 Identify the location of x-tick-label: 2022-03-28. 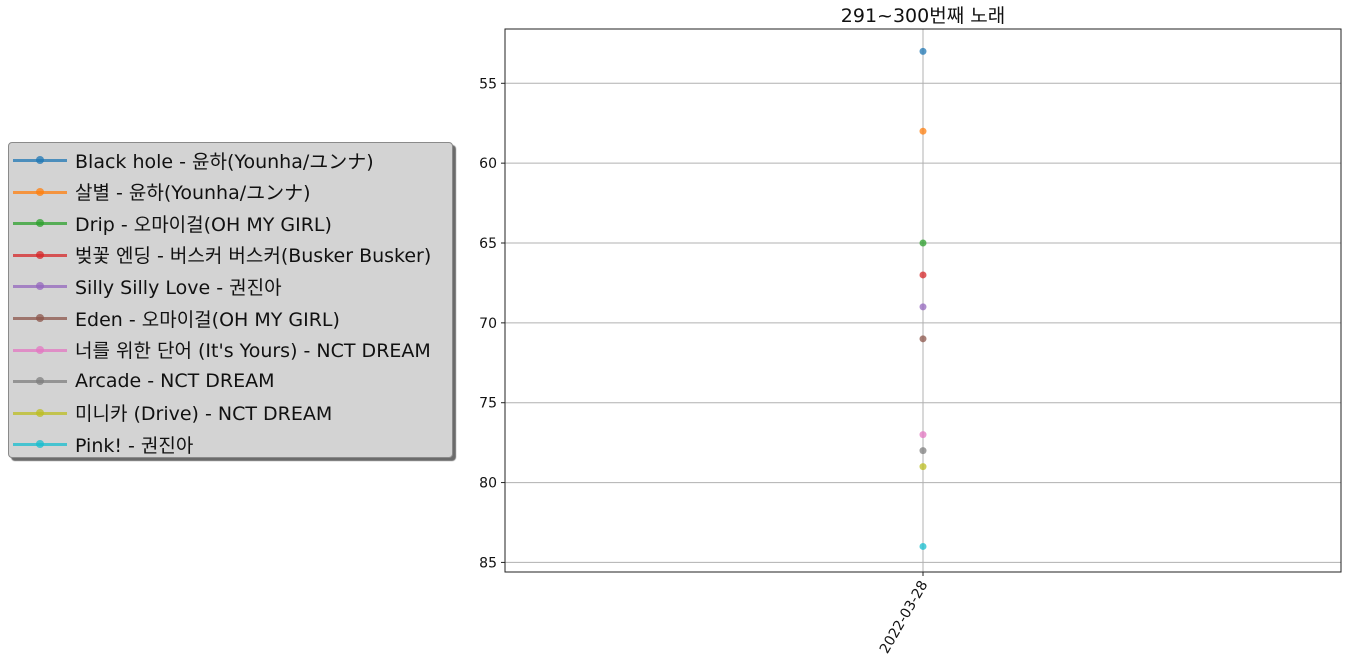
(904, 617).